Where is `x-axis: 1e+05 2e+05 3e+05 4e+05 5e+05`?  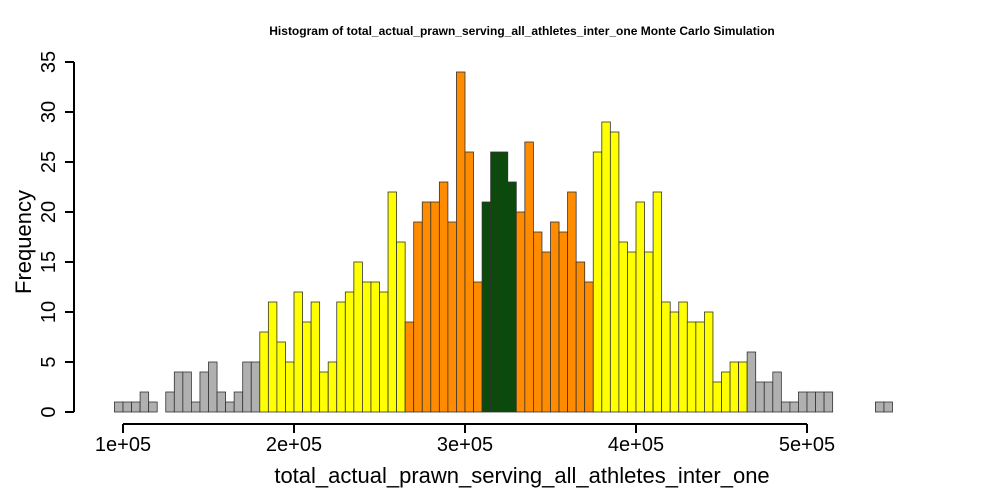
x-axis: 1e+05 2e+05 3e+05 4e+05 5e+05 is located at coordinates (465, 439).